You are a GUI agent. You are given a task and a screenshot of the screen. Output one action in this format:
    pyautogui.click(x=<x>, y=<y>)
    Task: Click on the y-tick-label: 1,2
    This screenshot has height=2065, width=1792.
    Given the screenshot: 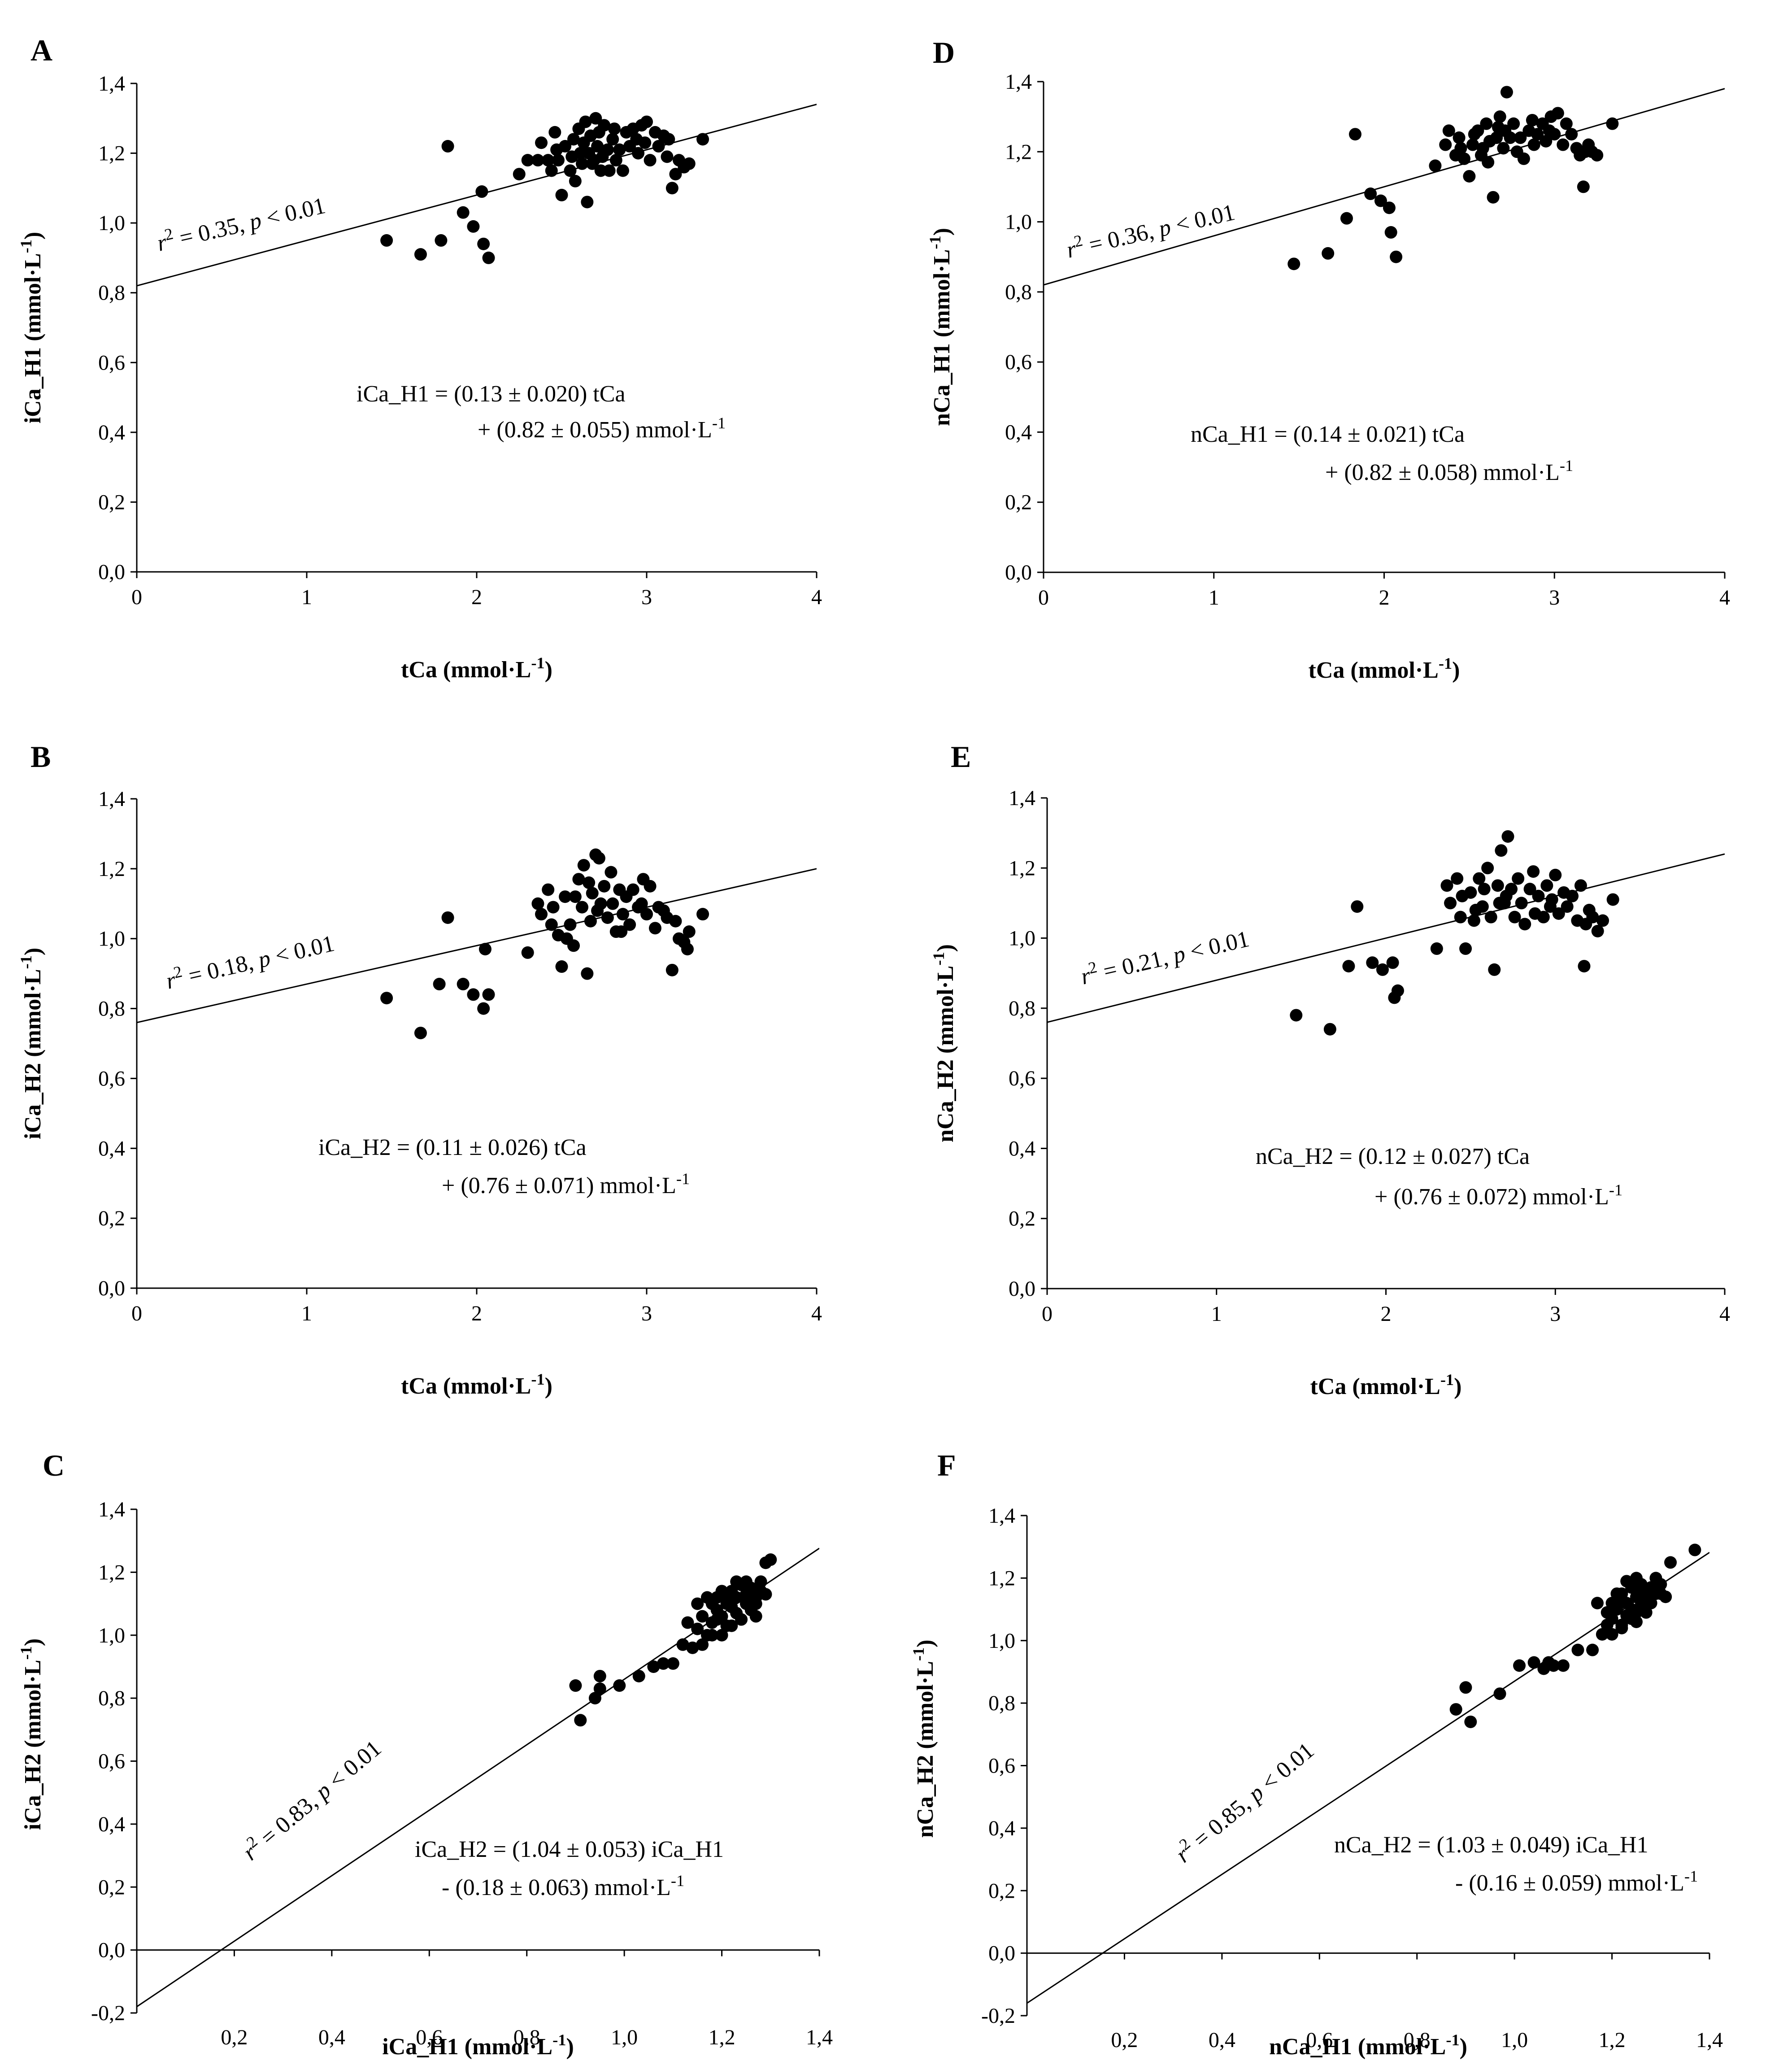 What is the action you would take?
    pyautogui.click(x=1002, y=1578)
    